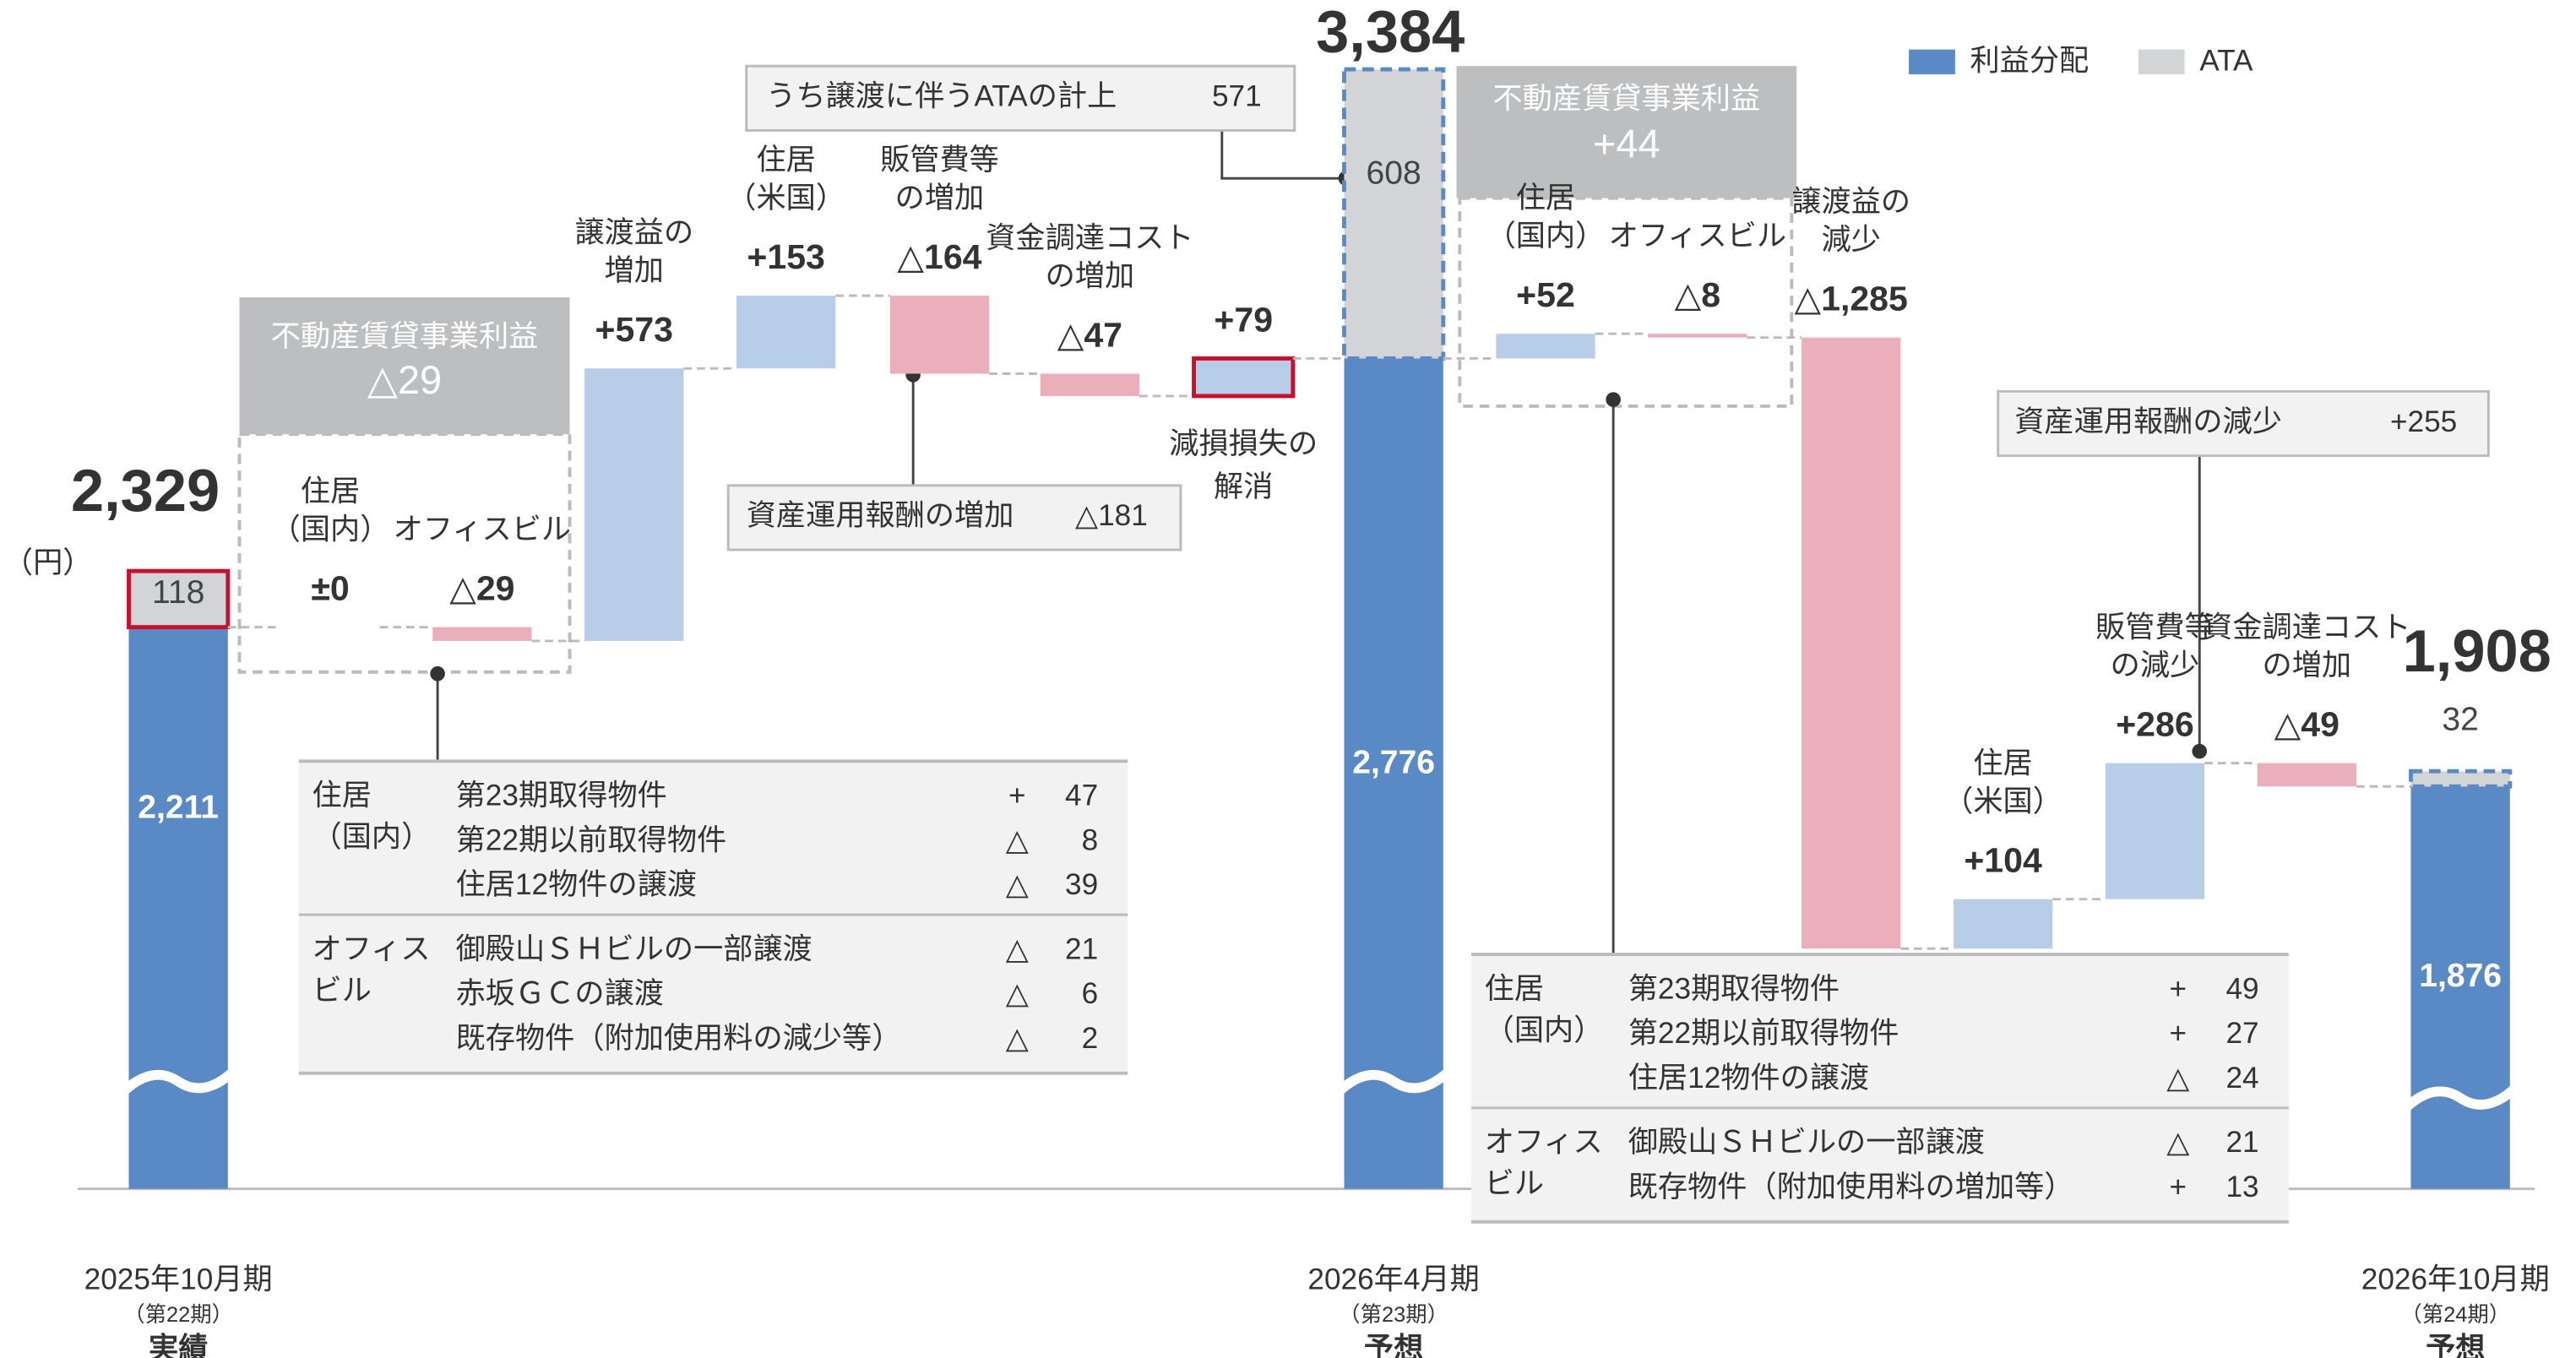 Image resolution: width=2576 pixels, height=1358 pixels. Describe the element at coordinates (2003, 860) in the screenshot. I see `step-value: +104` at that location.